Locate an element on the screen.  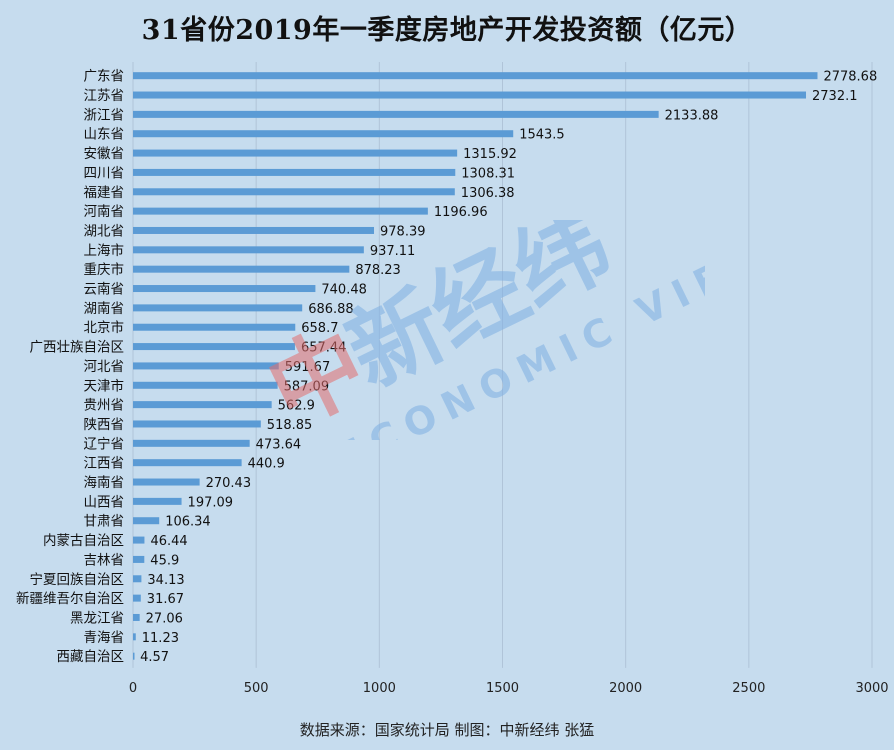
category-label: 河南省 is located at coordinates (104, 212).